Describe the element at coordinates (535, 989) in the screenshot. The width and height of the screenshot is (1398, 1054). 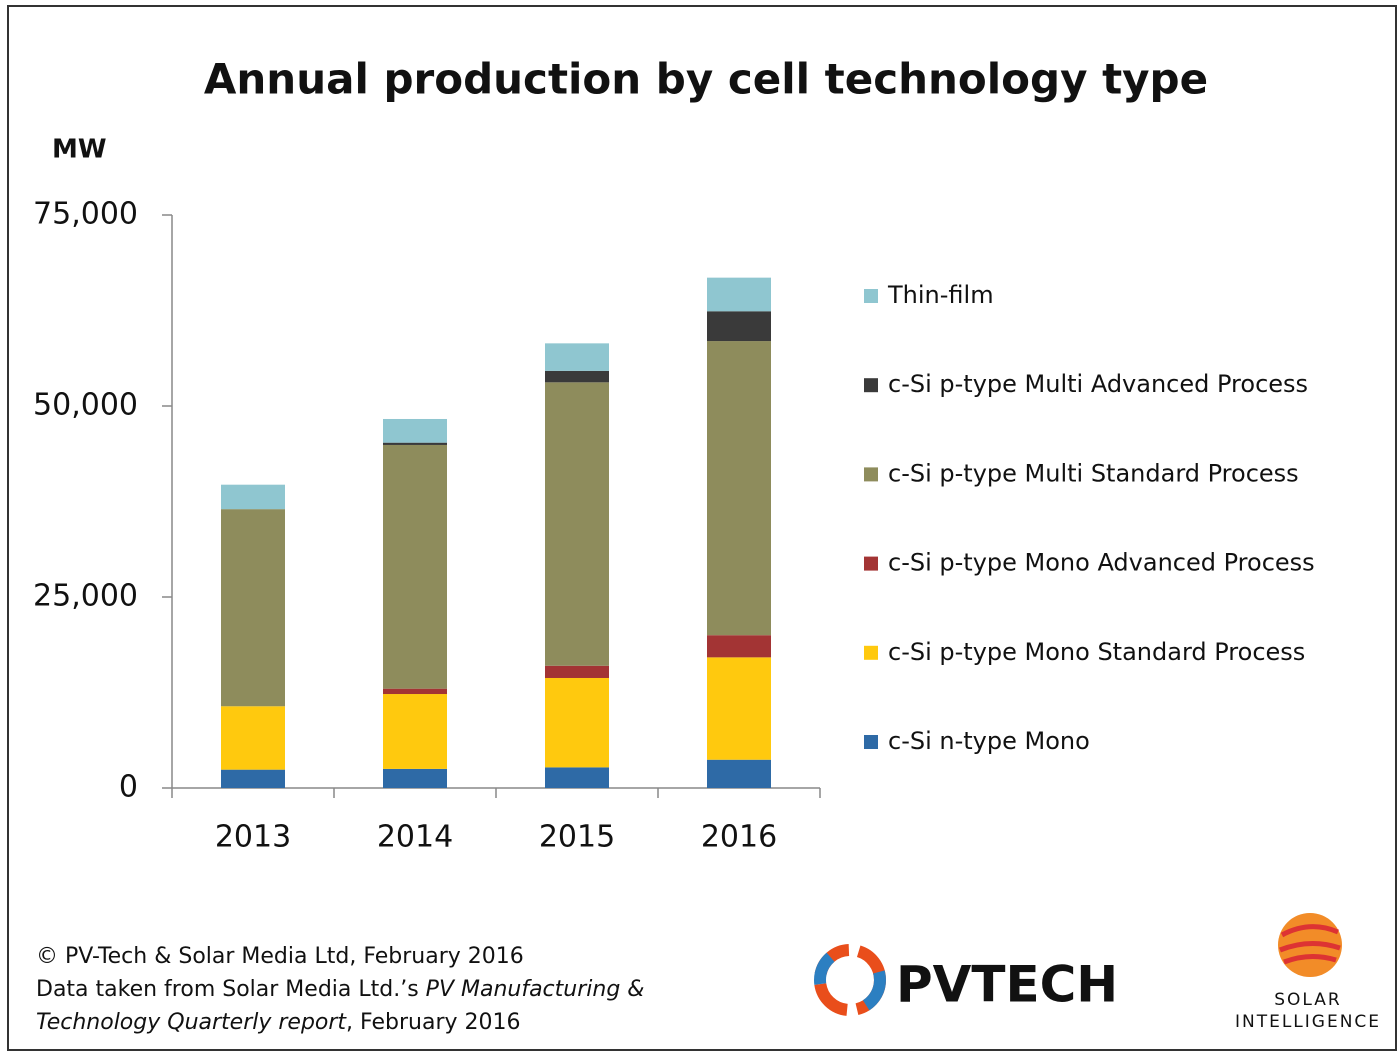
I see `footer-text: PV Manufacturing &` at that location.